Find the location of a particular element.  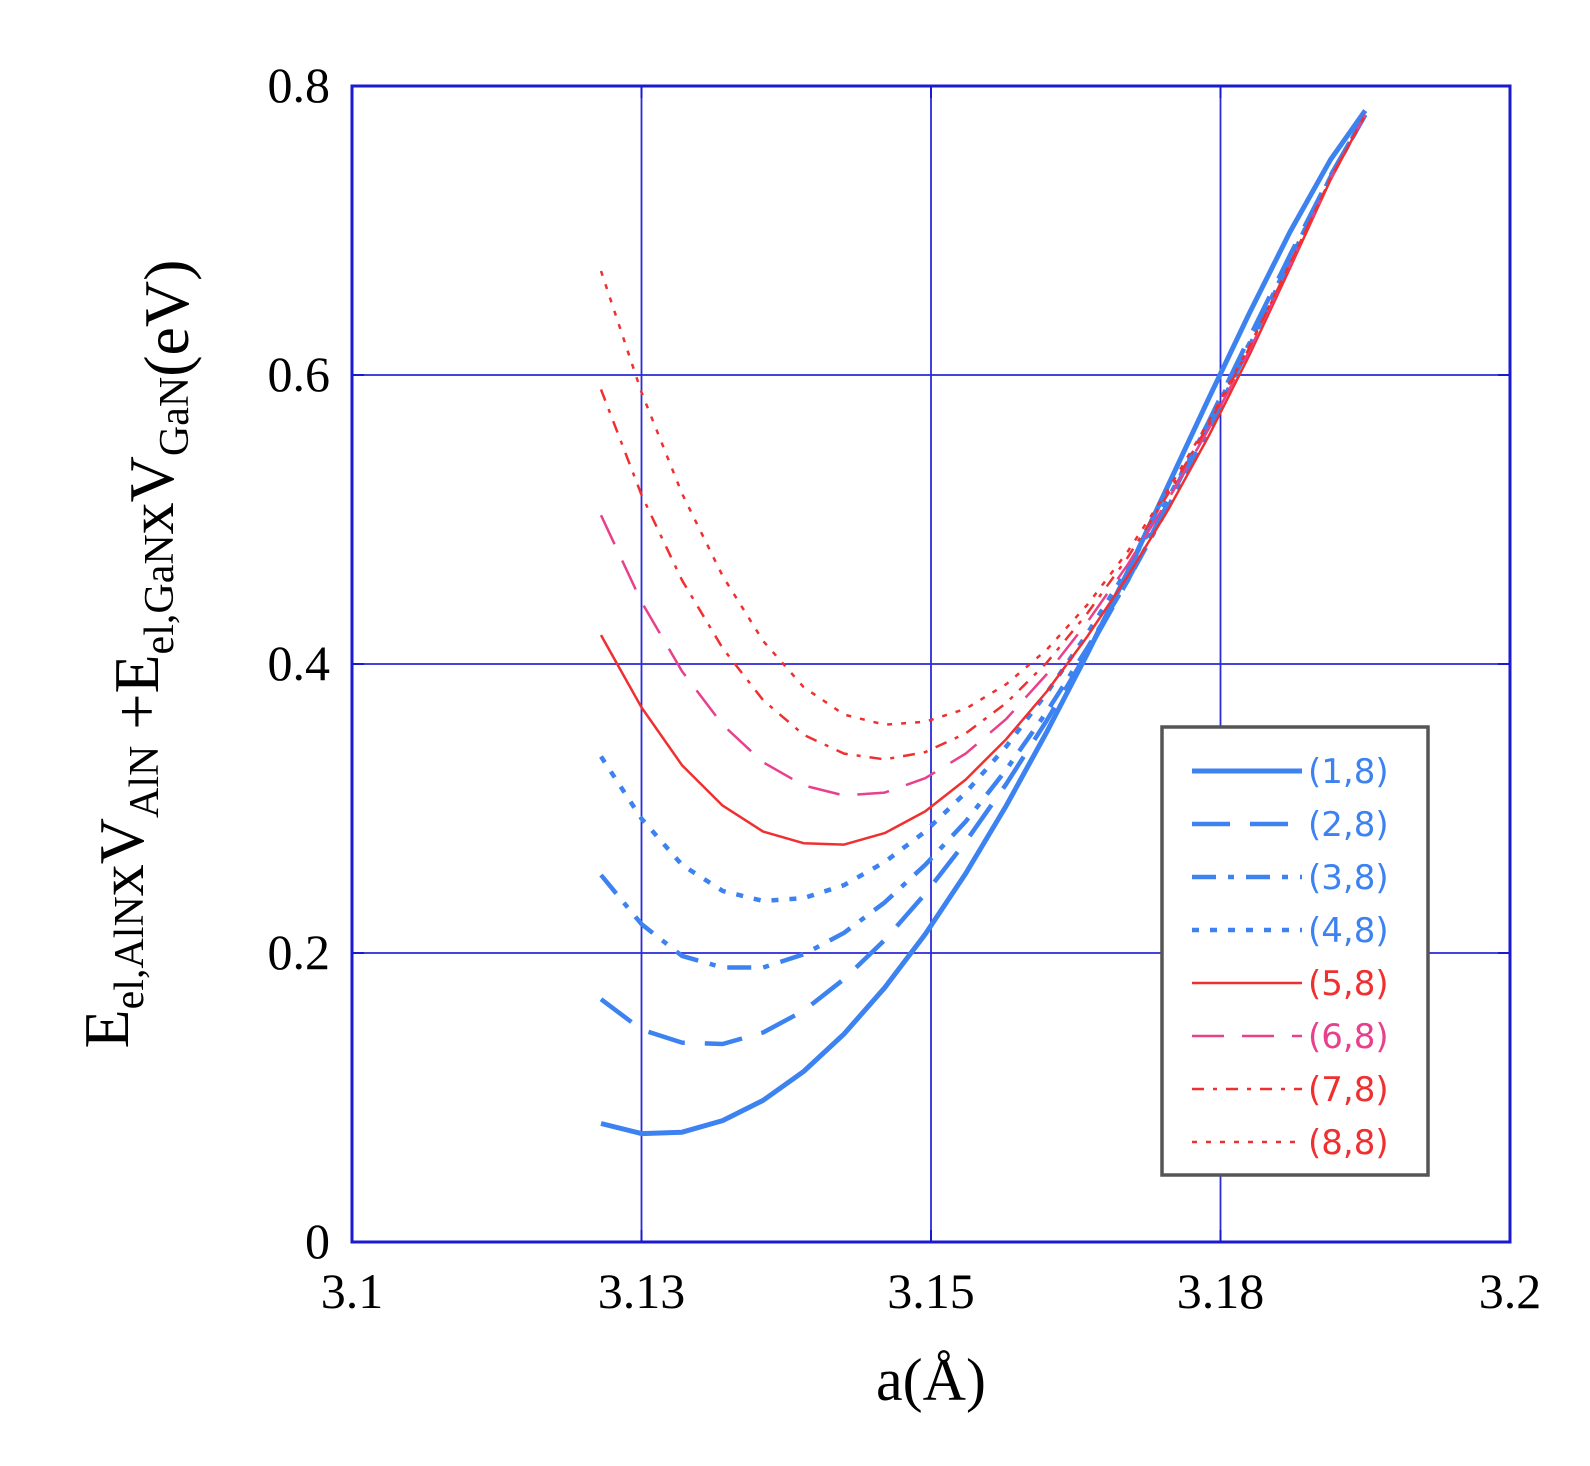

y-axis-title-part: GaN is located at coordinates (175, 416).